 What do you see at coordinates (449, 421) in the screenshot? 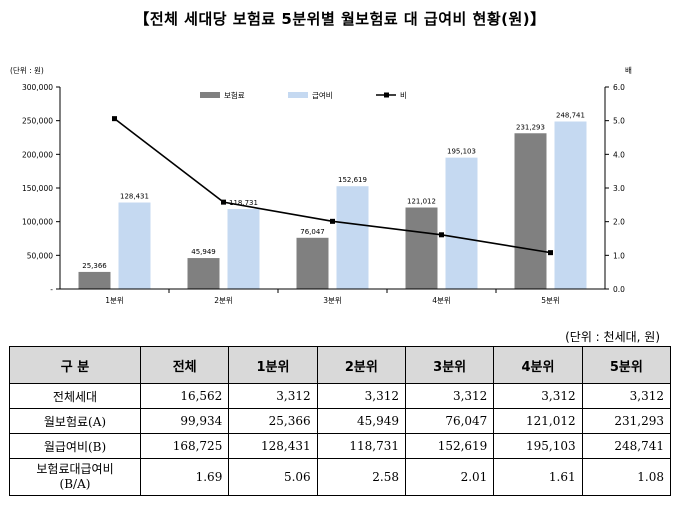
I see `table-cell: 76,047` at bounding box center [449, 421].